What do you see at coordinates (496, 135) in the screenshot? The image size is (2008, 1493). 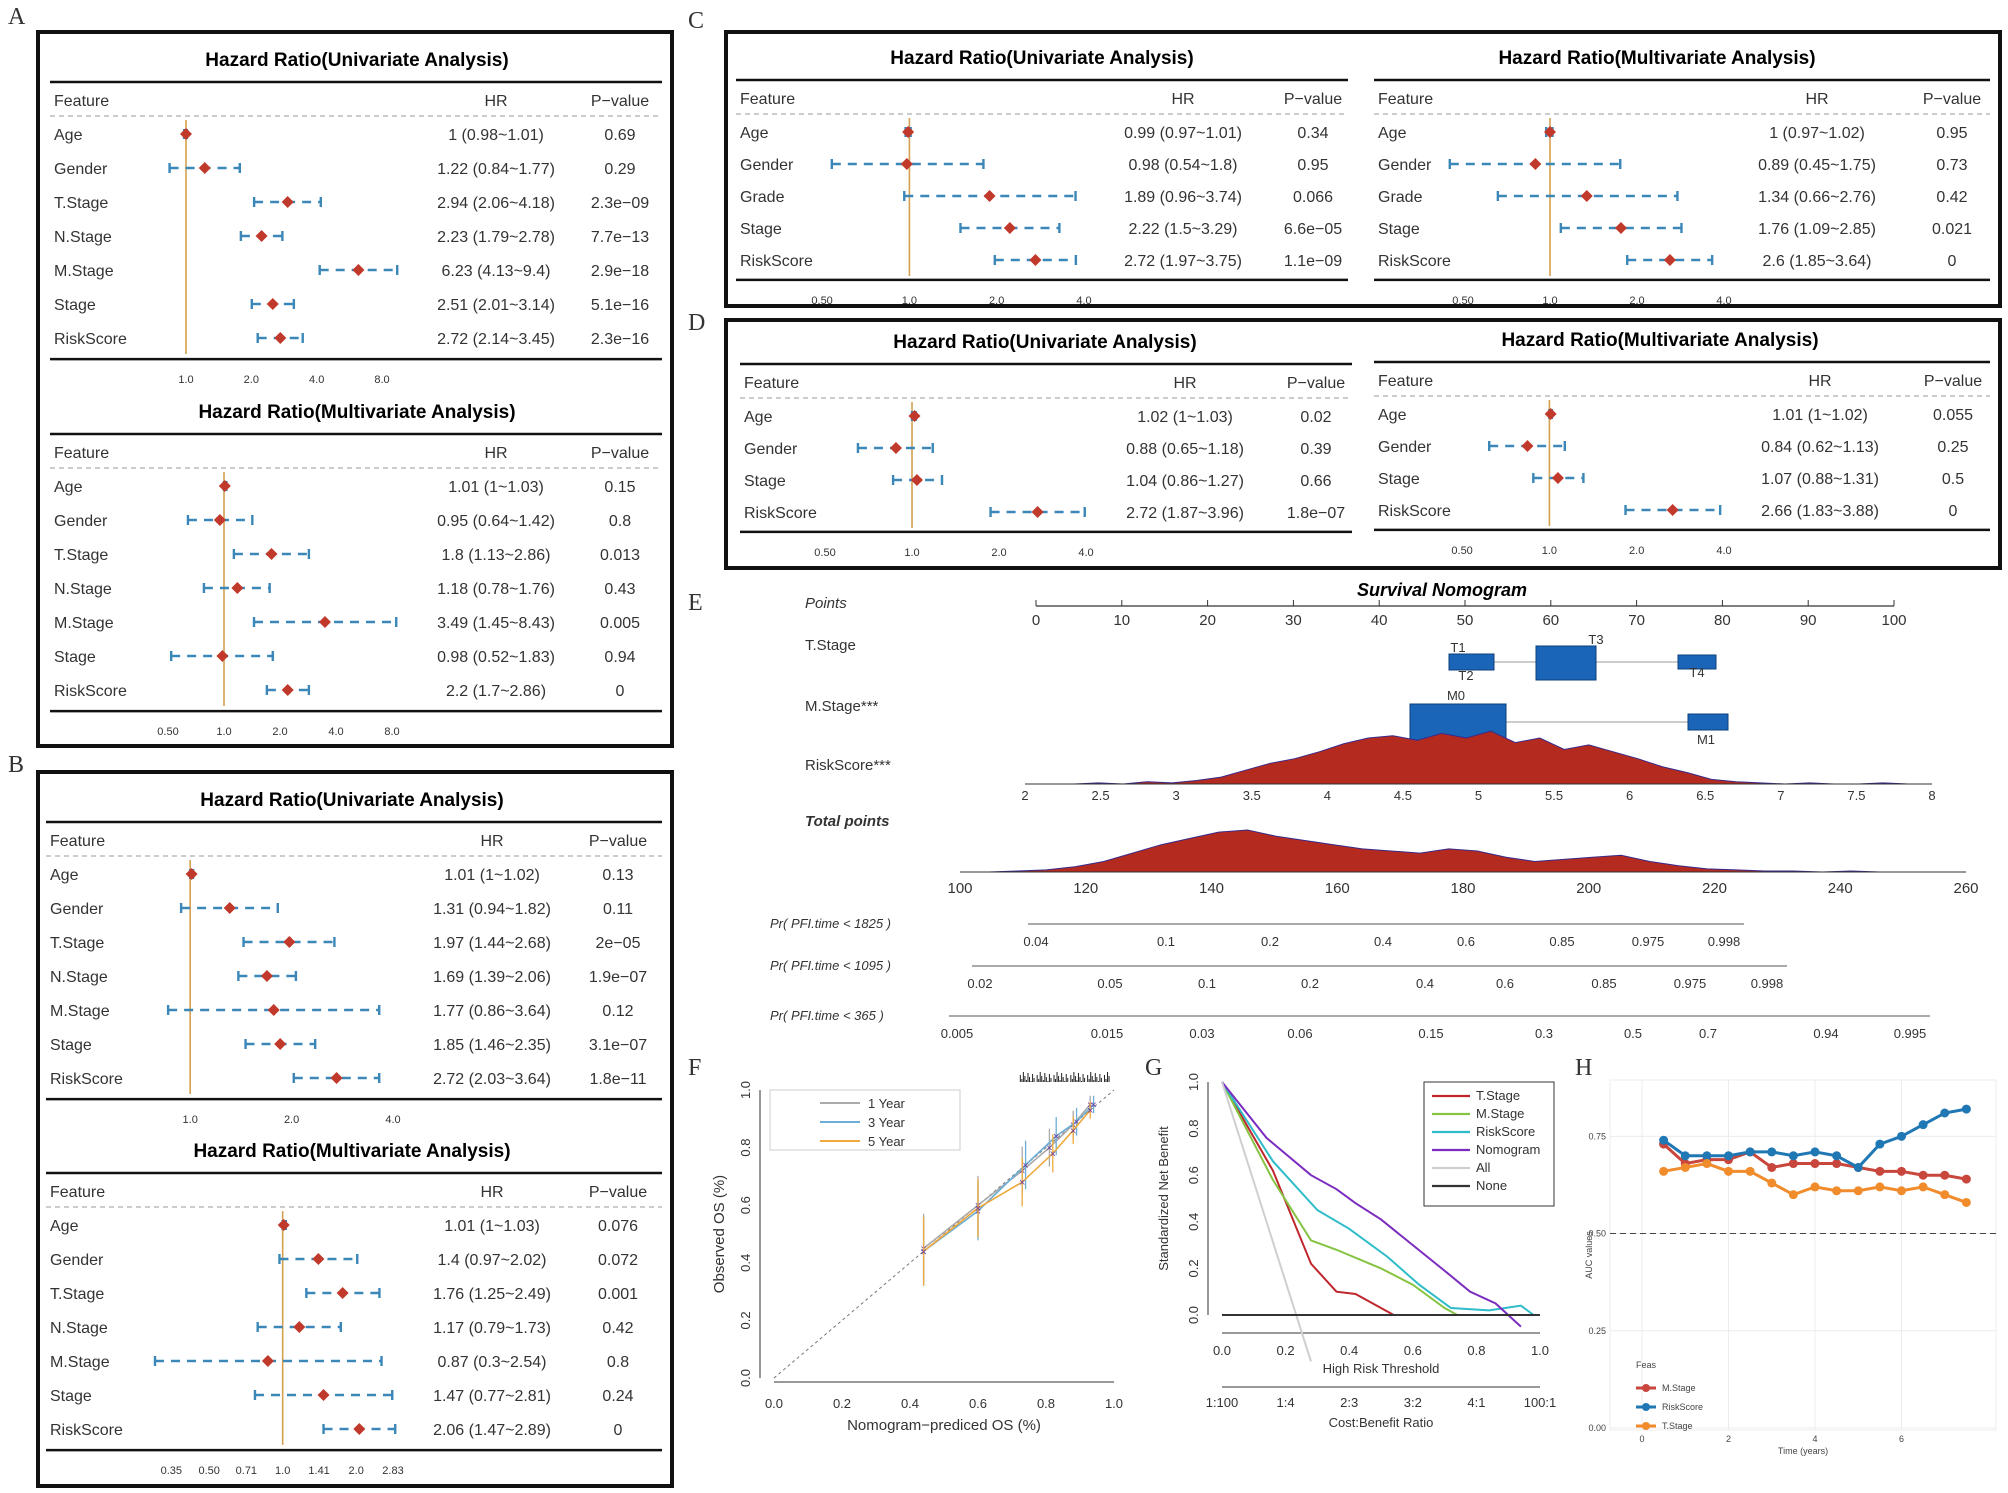 I see `forest-hr-value: 1 (0.98~1.01)` at bounding box center [496, 135].